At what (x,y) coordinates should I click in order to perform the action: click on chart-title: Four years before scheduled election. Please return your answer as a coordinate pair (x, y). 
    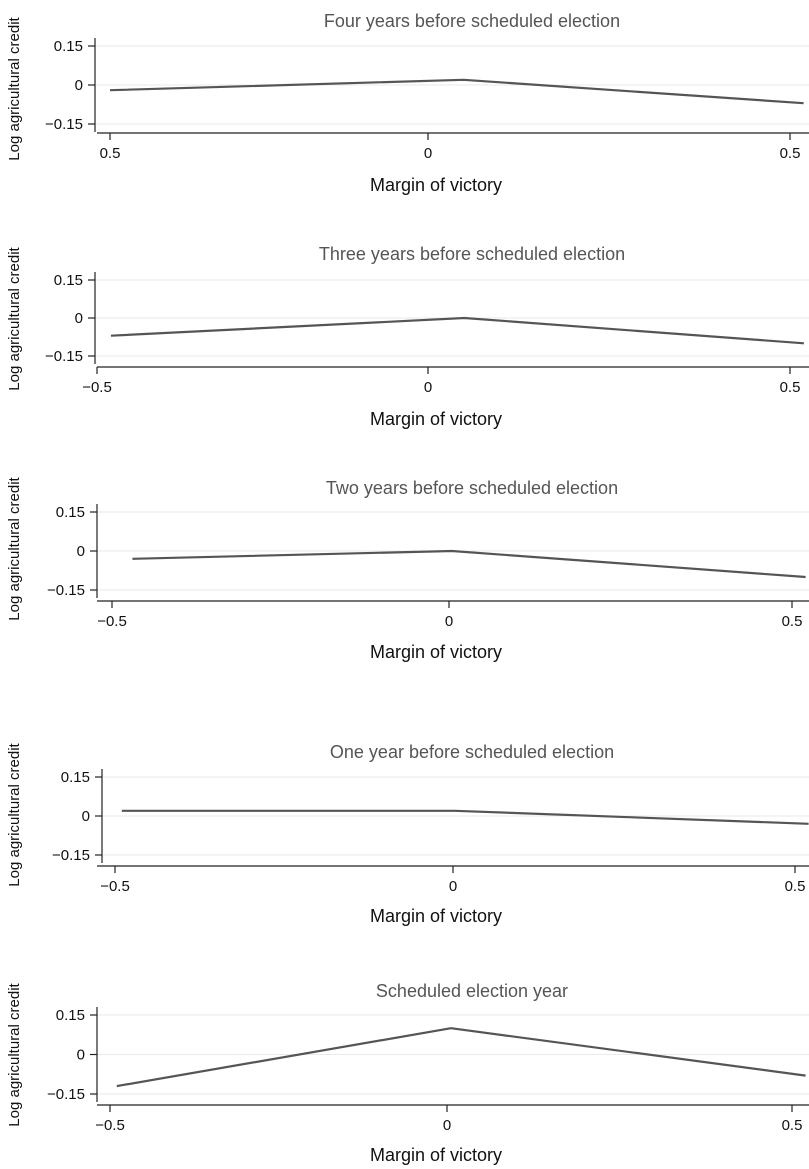
    Looking at the image, I should click on (472, 21).